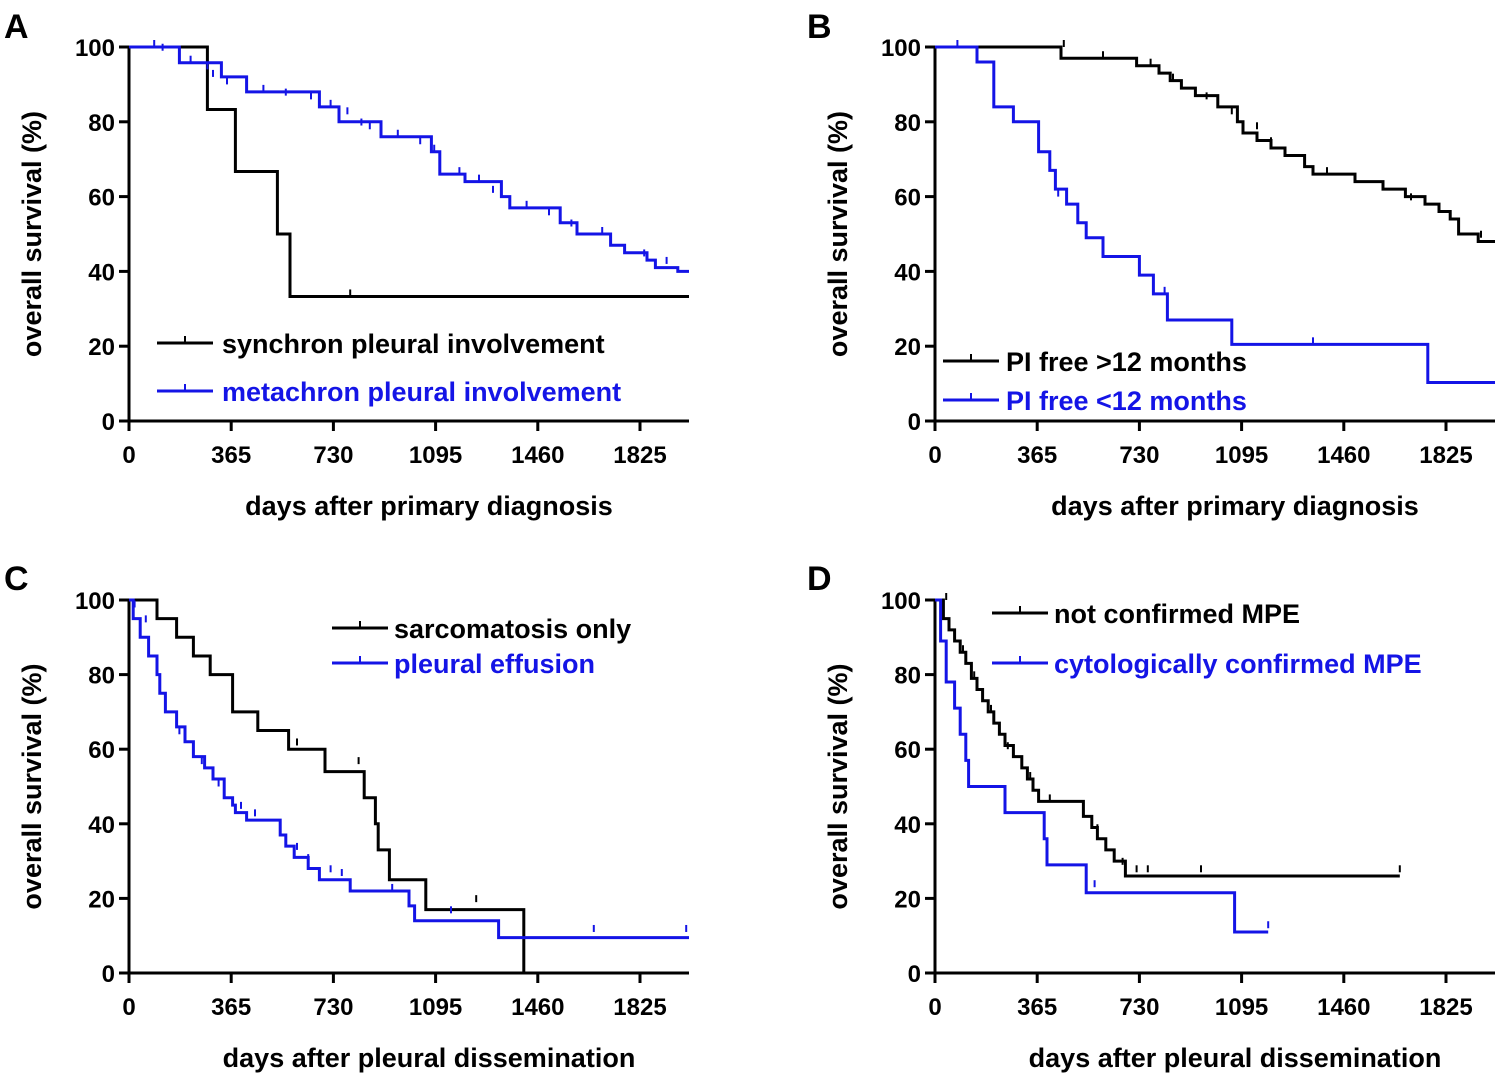 The width and height of the screenshot is (1499, 1080). Describe the element at coordinates (16, 579) in the screenshot. I see `panel-letter: C` at that location.